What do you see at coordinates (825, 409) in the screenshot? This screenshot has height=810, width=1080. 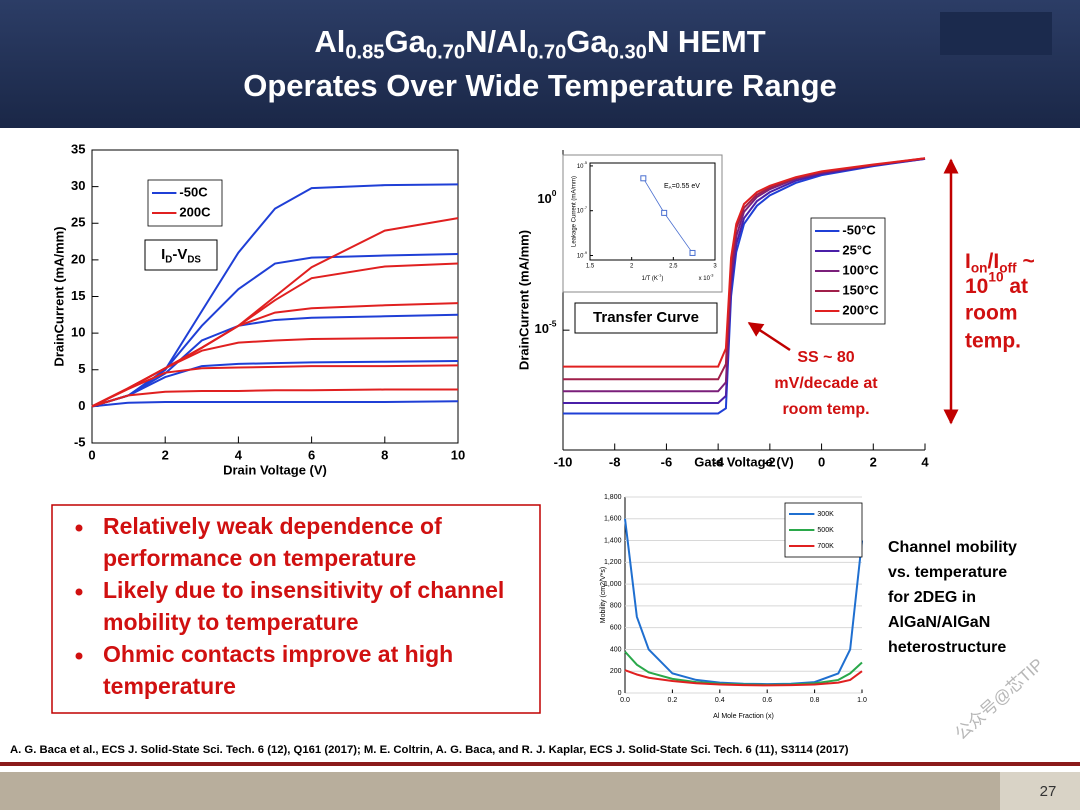 I see `ss-line: room temp.` at bounding box center [825, 409].